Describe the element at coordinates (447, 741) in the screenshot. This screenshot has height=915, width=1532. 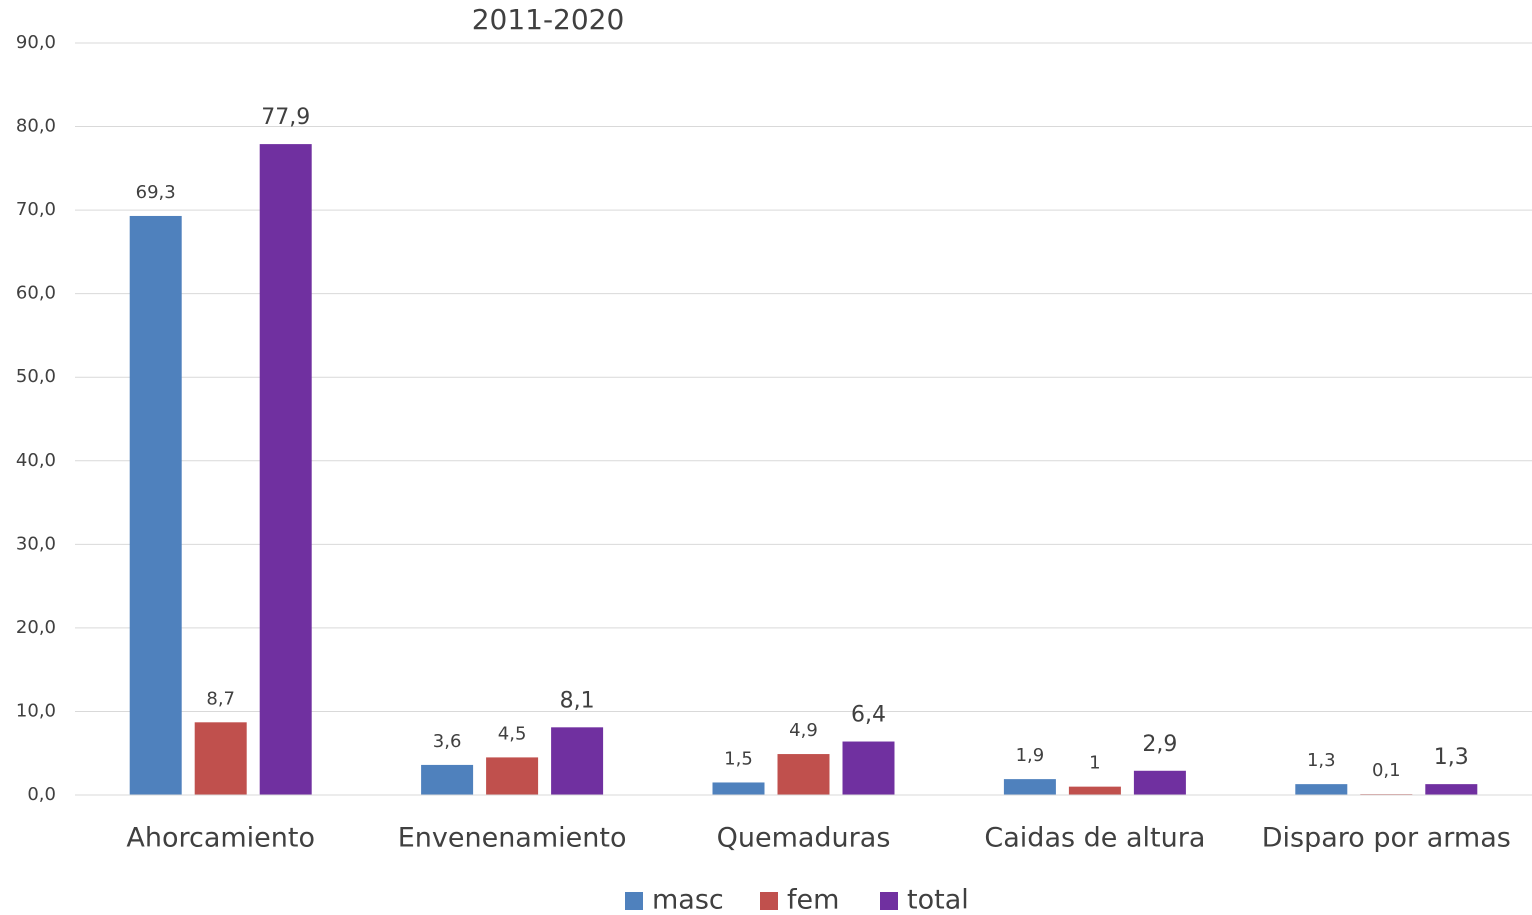
I see `data-label: 3,6` at that location.